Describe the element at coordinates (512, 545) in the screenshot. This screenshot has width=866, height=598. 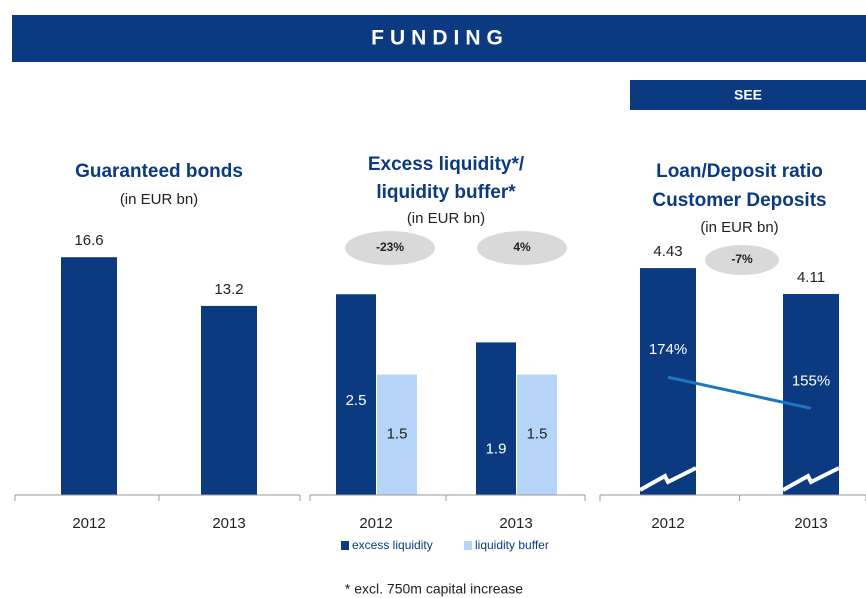
I see `legend-label: liquidity buffer` at that location.